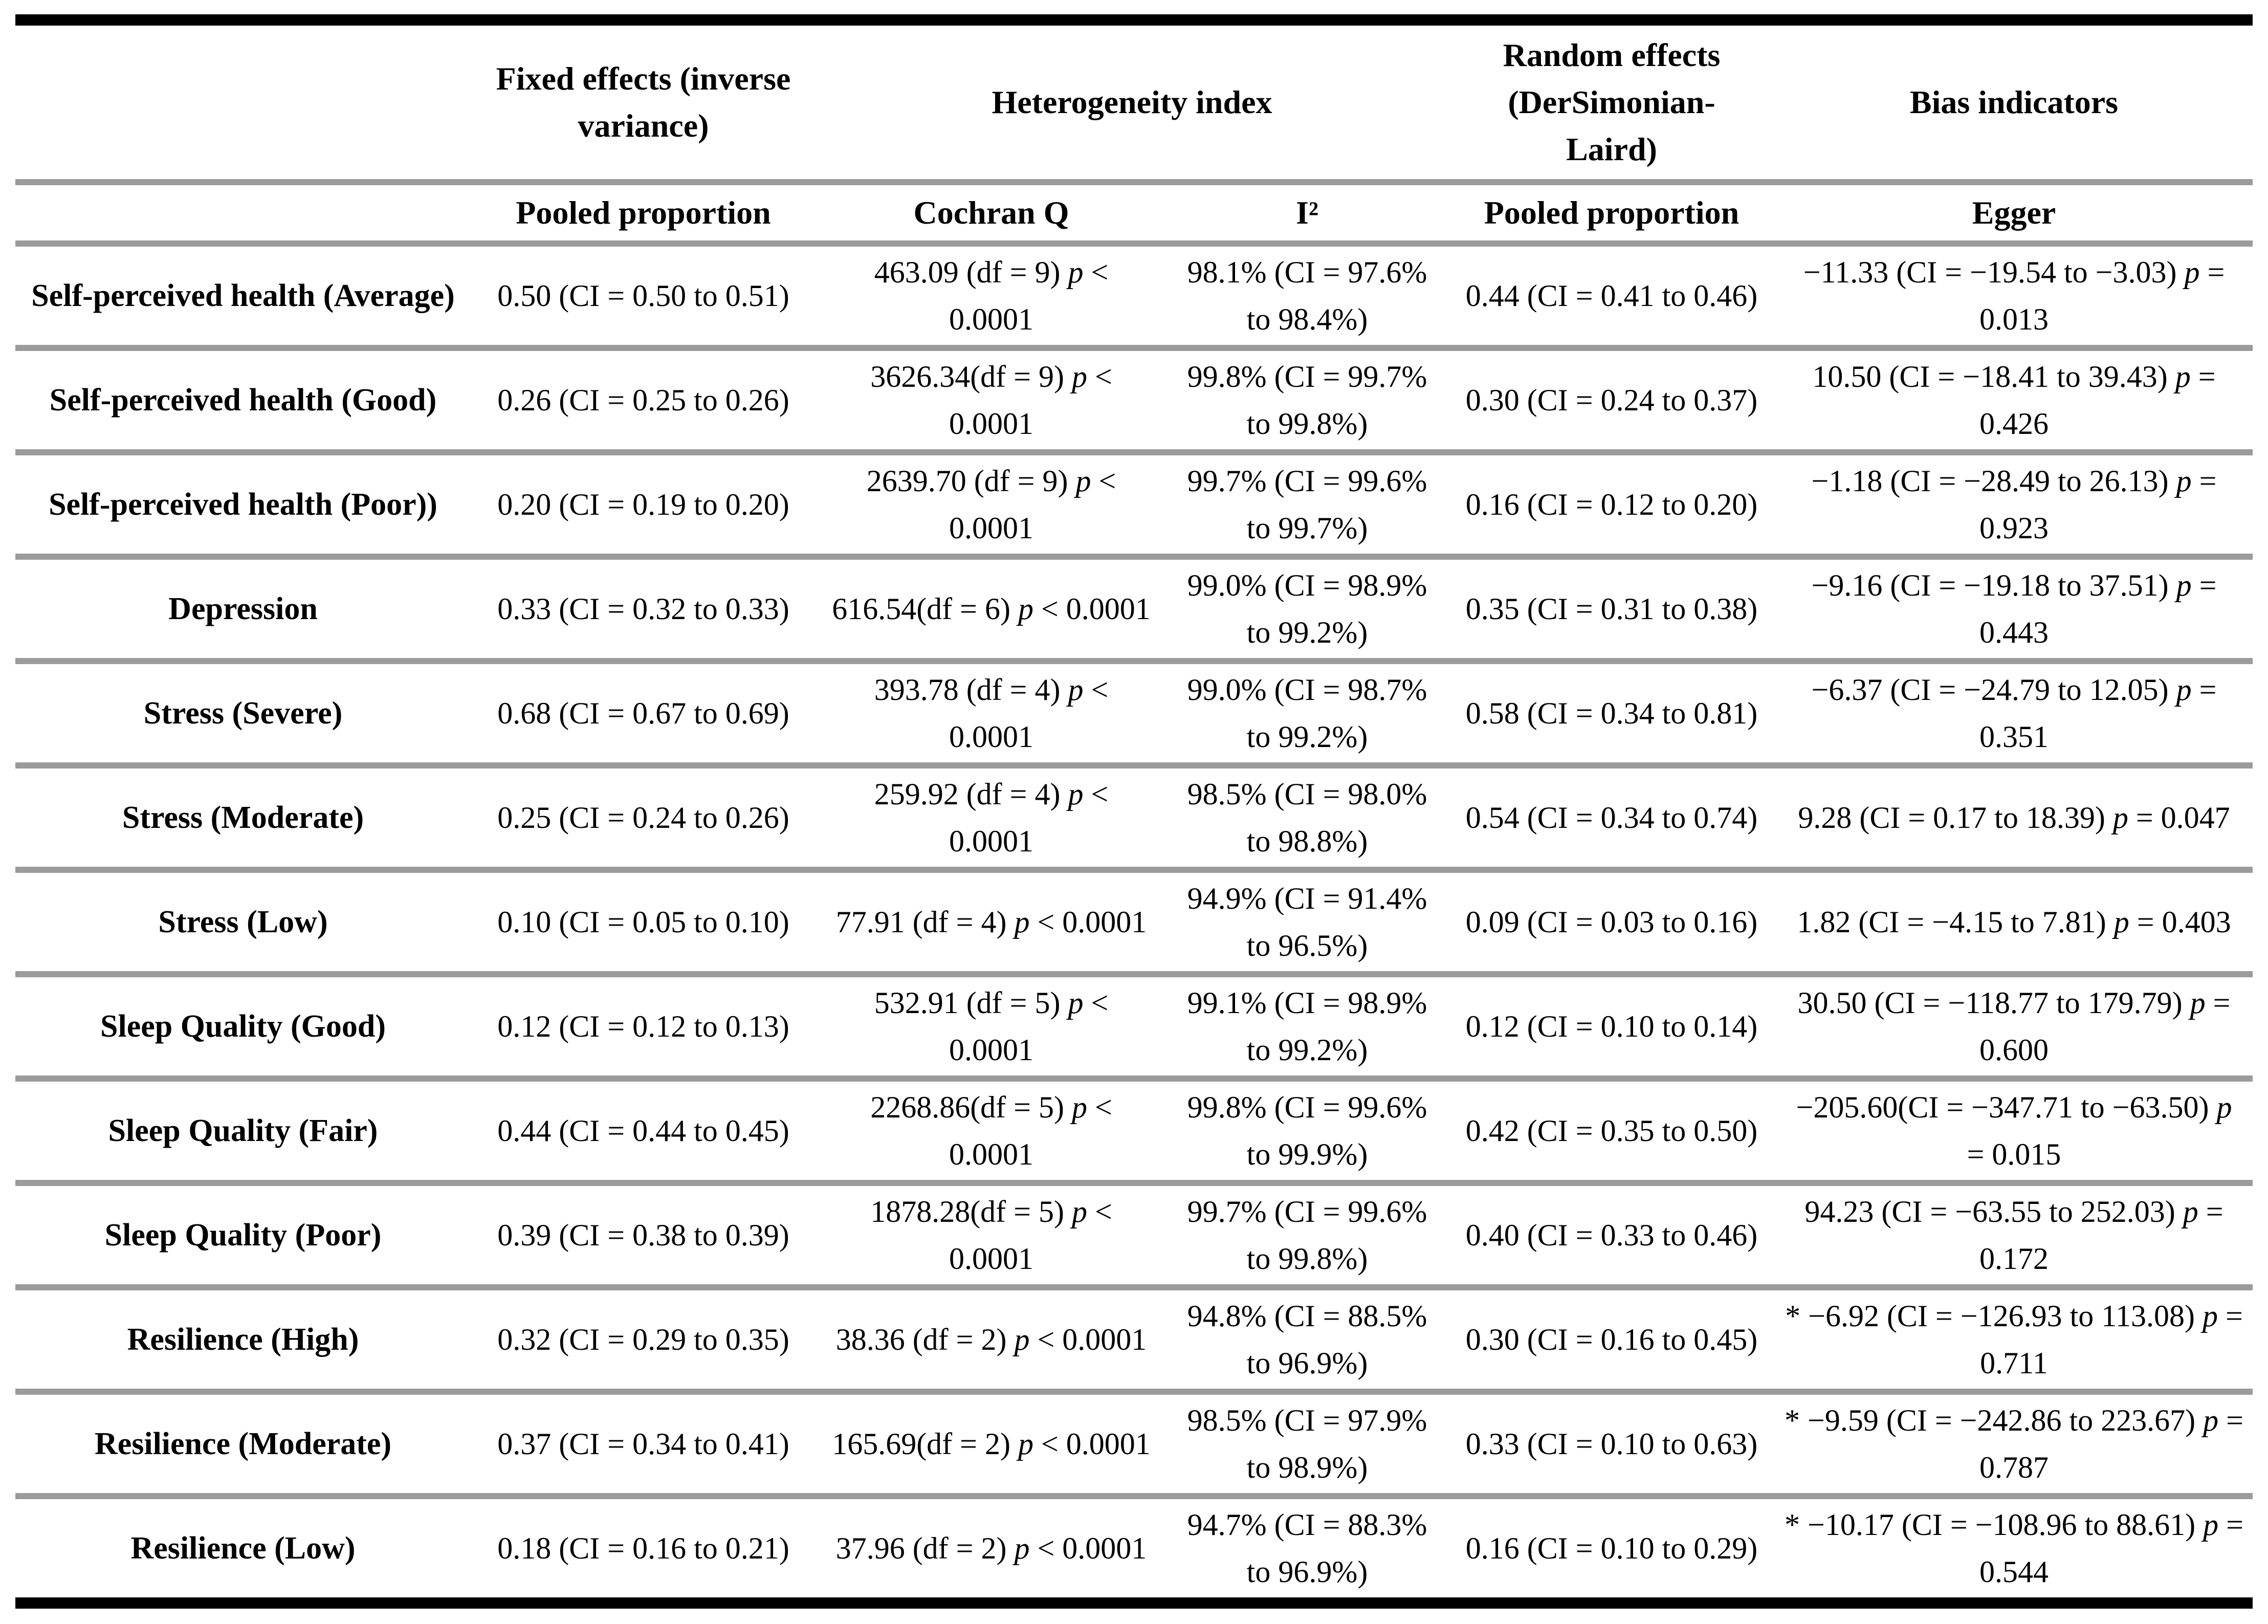 The height and width of the screenshot is (1624, 2268). What do you see at coordinates (991, 1548) in the screenshot?
I see `cell-cochran-q: 37.96 (df = 2) p < 0.0001` at bounding box center [991, 1548].